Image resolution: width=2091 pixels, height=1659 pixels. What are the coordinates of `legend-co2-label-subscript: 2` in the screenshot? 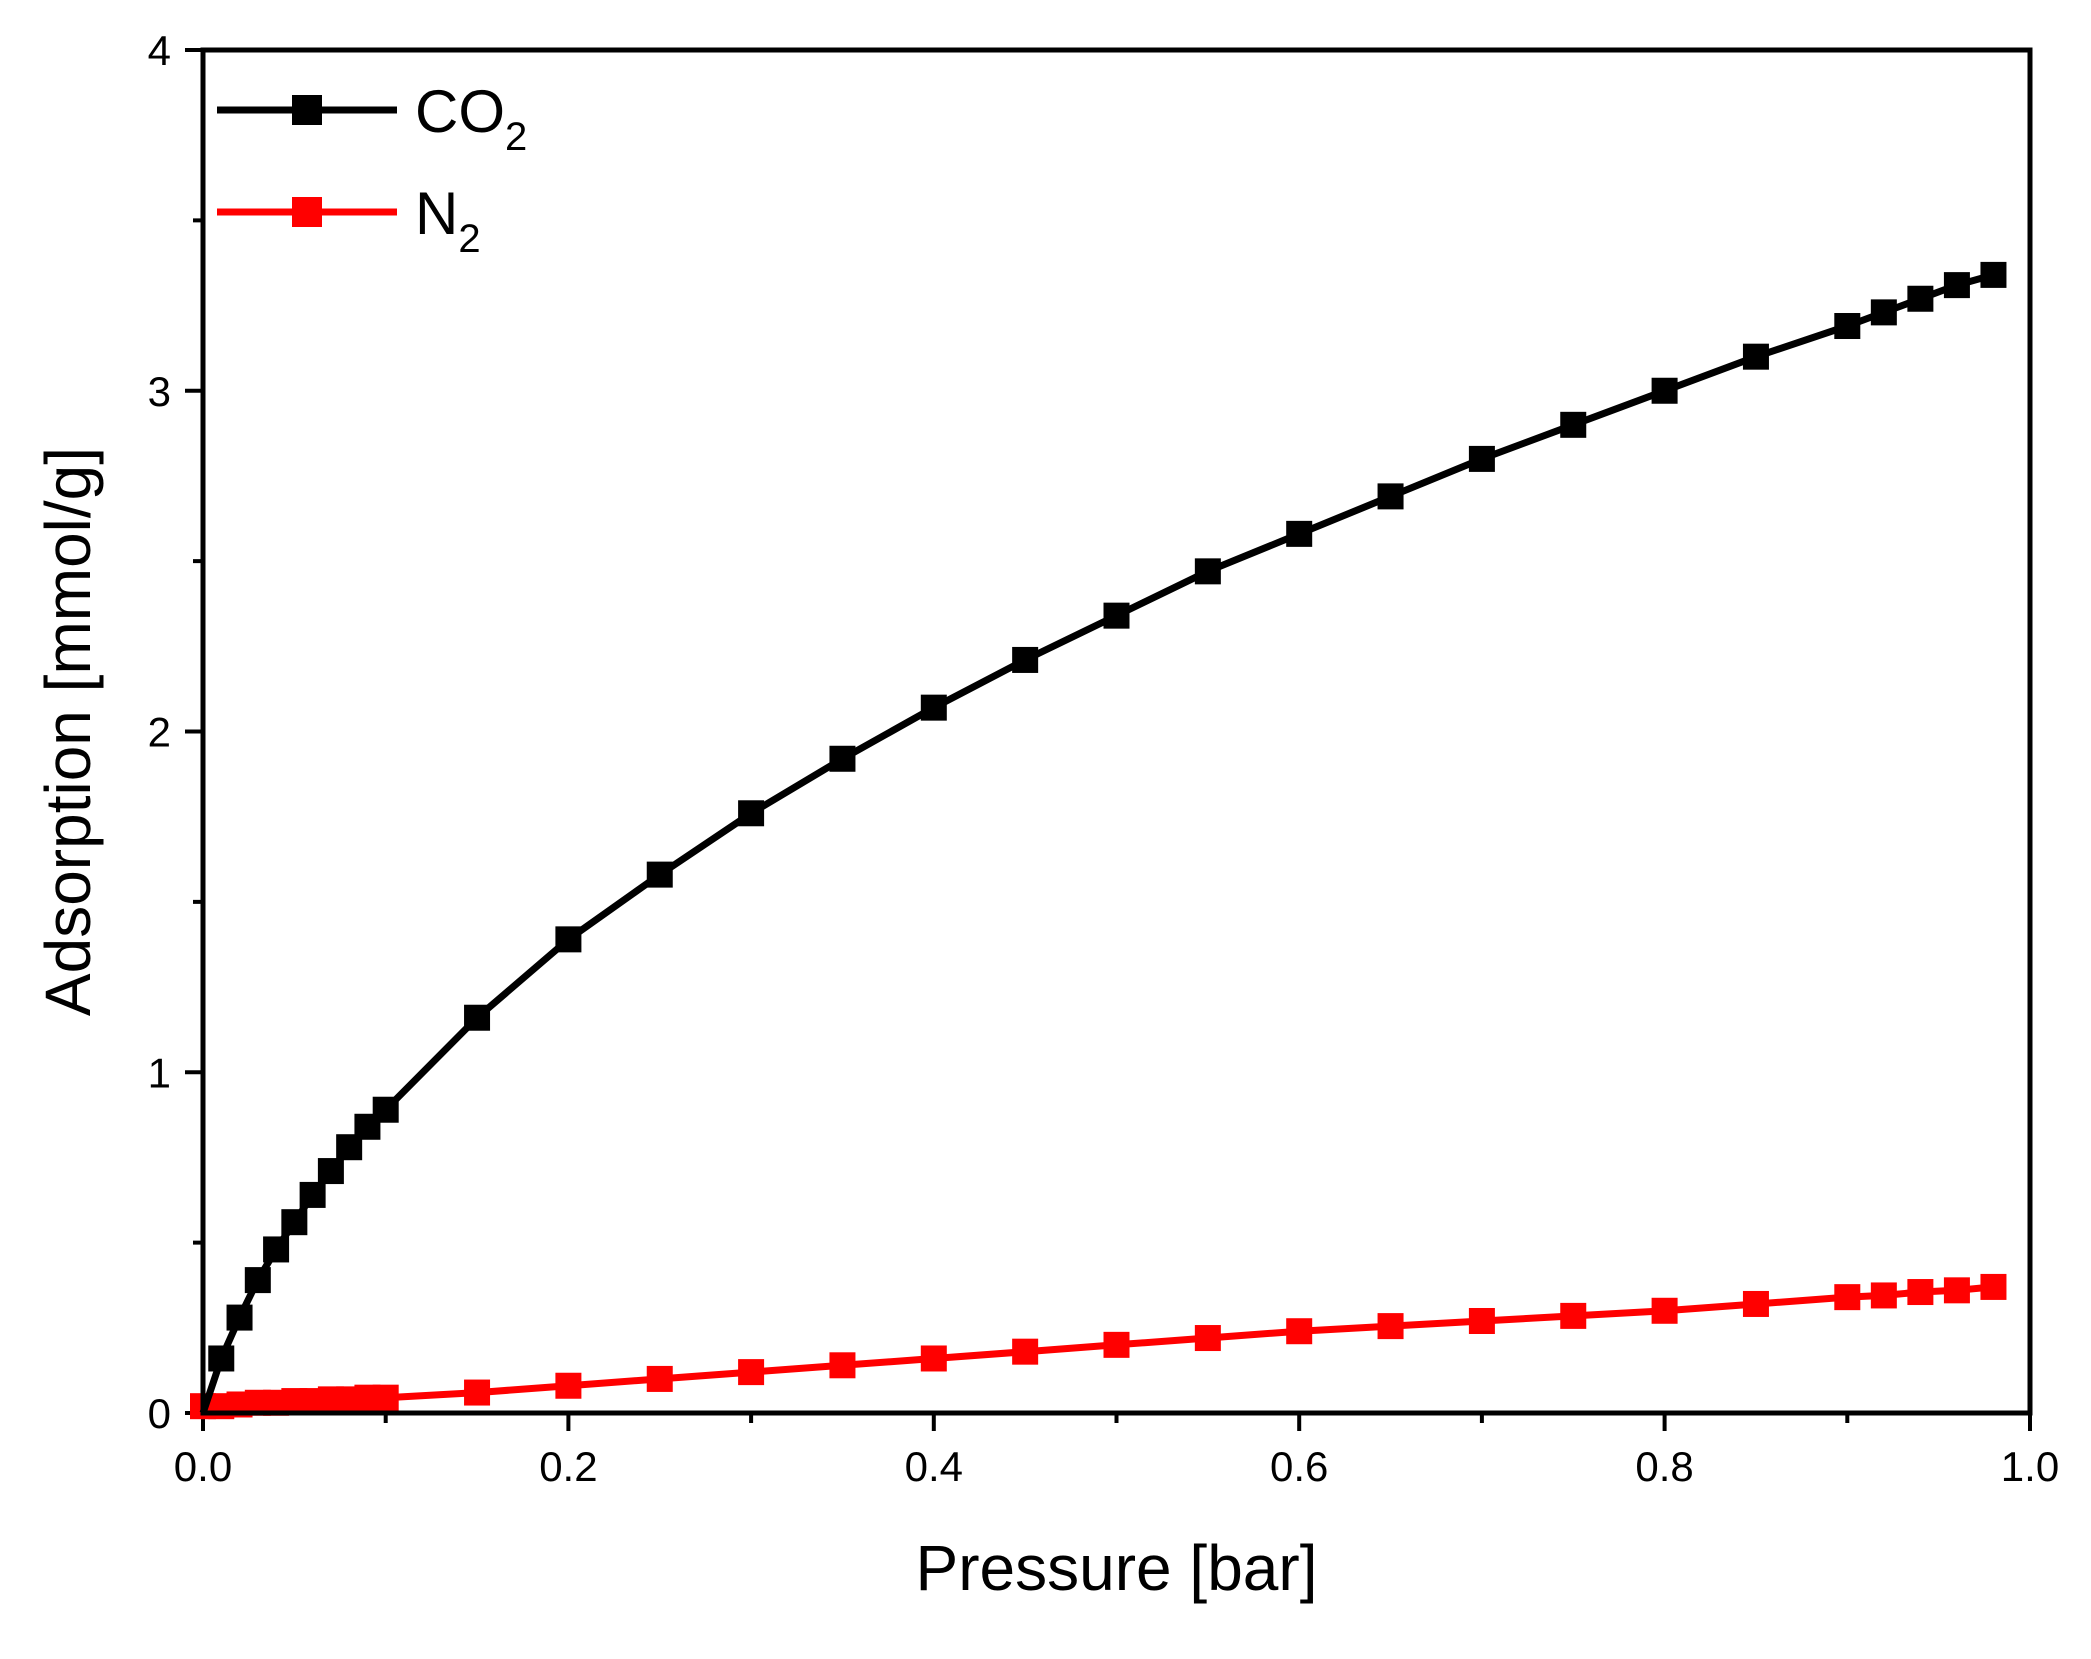 It's located at (516, 137).